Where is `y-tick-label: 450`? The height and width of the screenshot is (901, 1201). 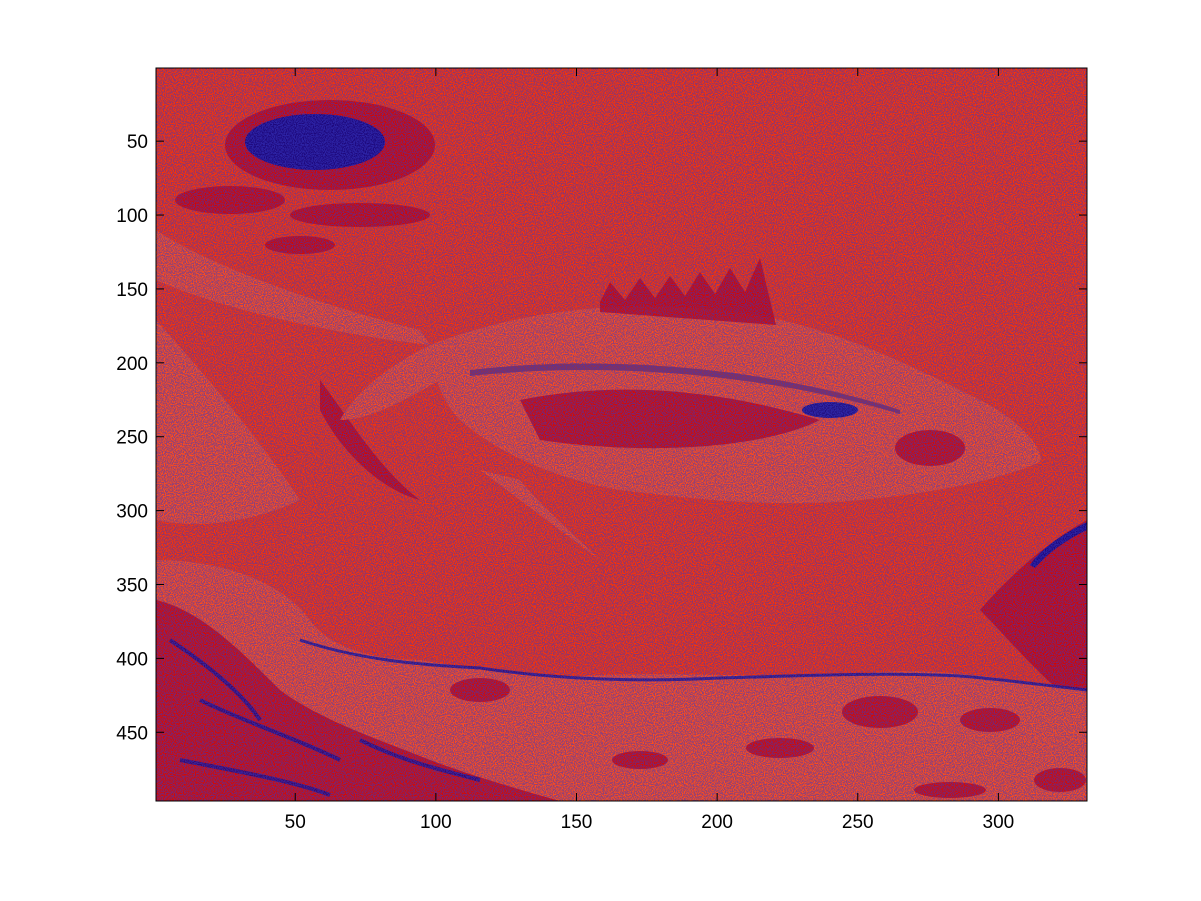
y-tick-label: 450 is located at coordinates (132, 733).